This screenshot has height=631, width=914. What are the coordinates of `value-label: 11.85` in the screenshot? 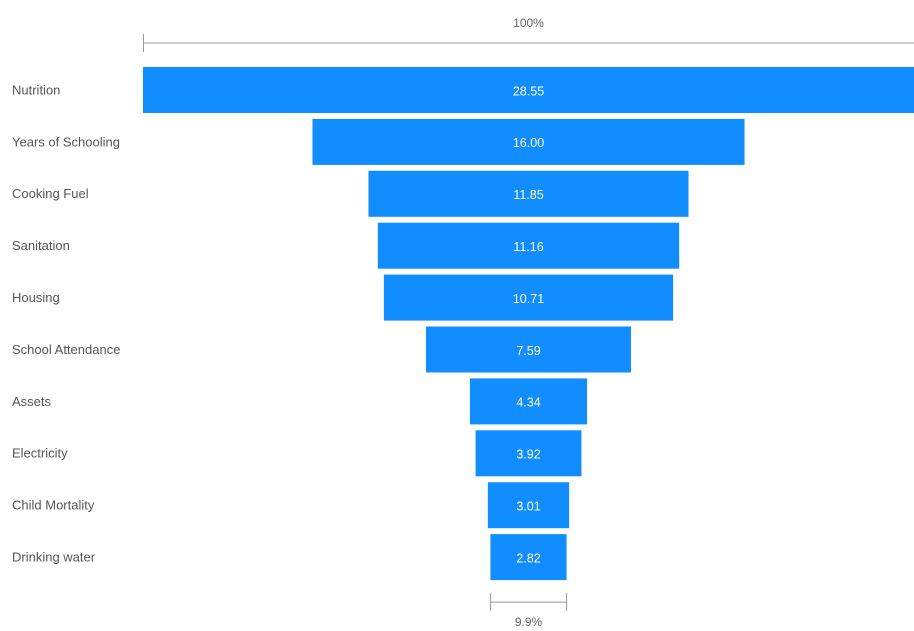 It's located at (528, 195).